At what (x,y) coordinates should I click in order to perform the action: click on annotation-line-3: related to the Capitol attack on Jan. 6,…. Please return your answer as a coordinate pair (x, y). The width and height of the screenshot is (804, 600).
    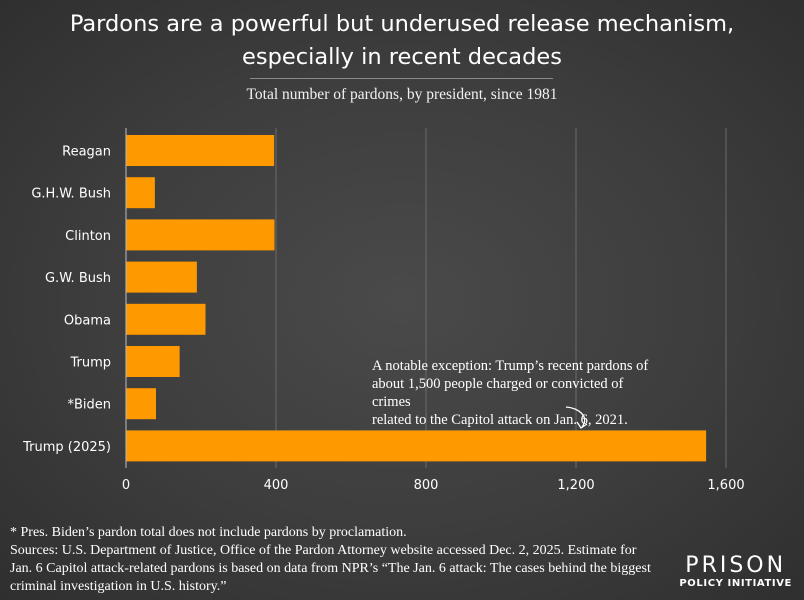
    Looking at the image, I should click on (500, 420).